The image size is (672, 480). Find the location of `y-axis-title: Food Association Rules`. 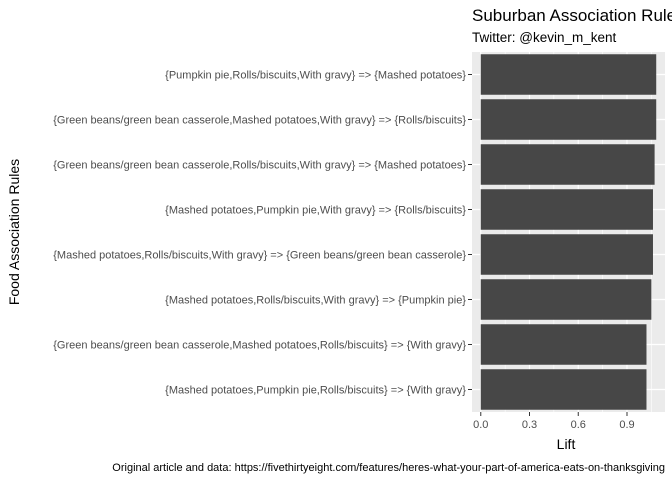

y-axis-title: Food Association Rules is located at coordinates (14, 232).